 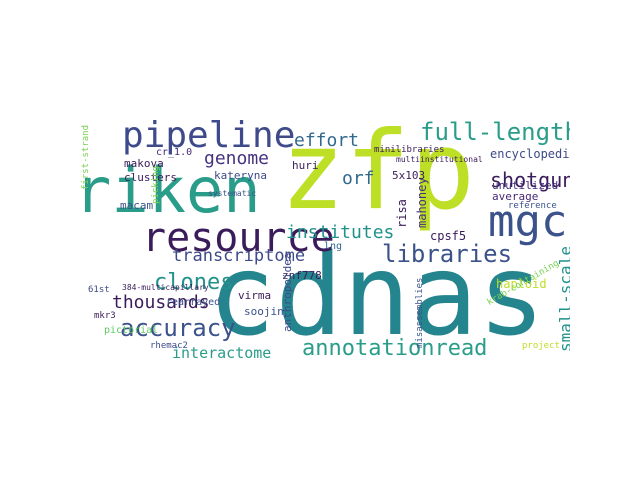 What do you see at coordinates (239, 256) in the screenshot?
I see `word-transcriptome: transcriptome` at bounding box center [239, 256].